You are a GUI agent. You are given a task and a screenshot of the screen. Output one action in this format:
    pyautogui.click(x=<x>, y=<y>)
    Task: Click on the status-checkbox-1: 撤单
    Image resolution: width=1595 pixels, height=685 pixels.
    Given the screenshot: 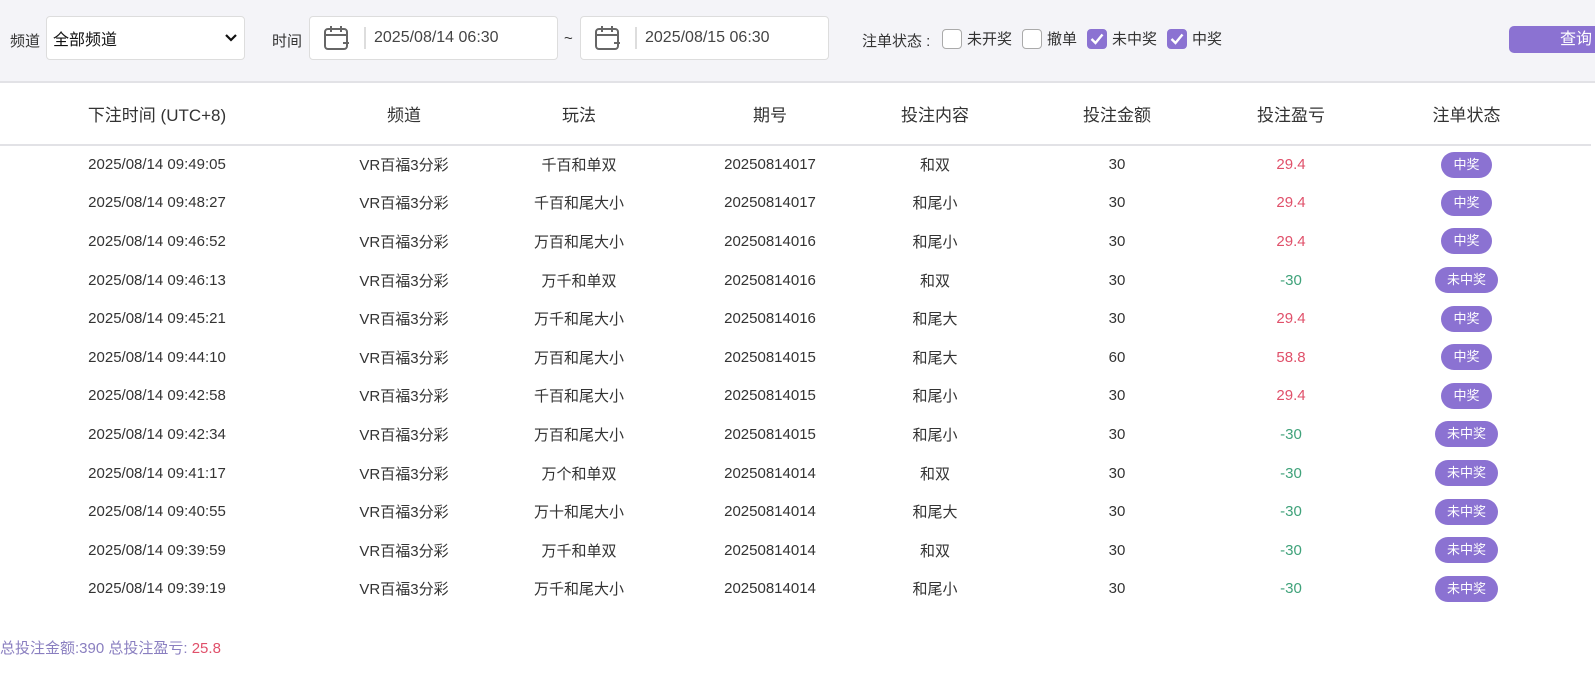 What is the action you would take?
    pyautogui.click(x=1049, y=38)
    